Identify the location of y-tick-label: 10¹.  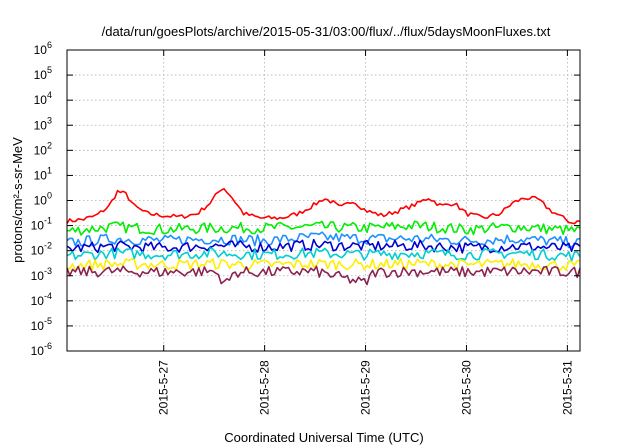
(43, 173).